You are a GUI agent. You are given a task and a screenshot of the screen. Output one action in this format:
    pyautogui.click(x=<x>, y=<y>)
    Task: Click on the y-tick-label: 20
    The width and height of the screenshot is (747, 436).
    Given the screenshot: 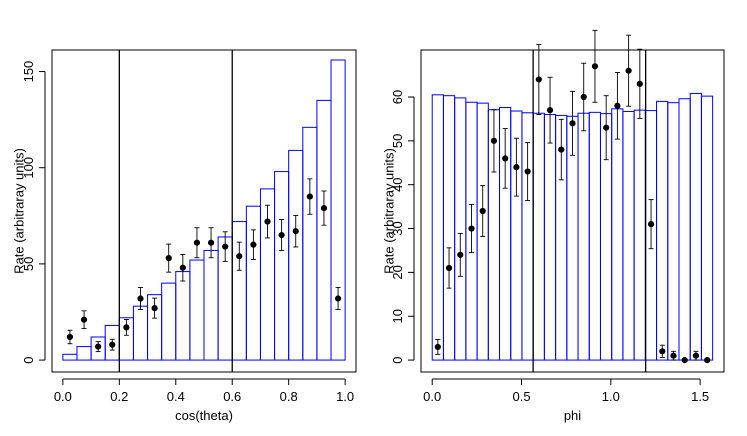 What is the action you would take?
    pyautogui.click(x=397, y=272)
    